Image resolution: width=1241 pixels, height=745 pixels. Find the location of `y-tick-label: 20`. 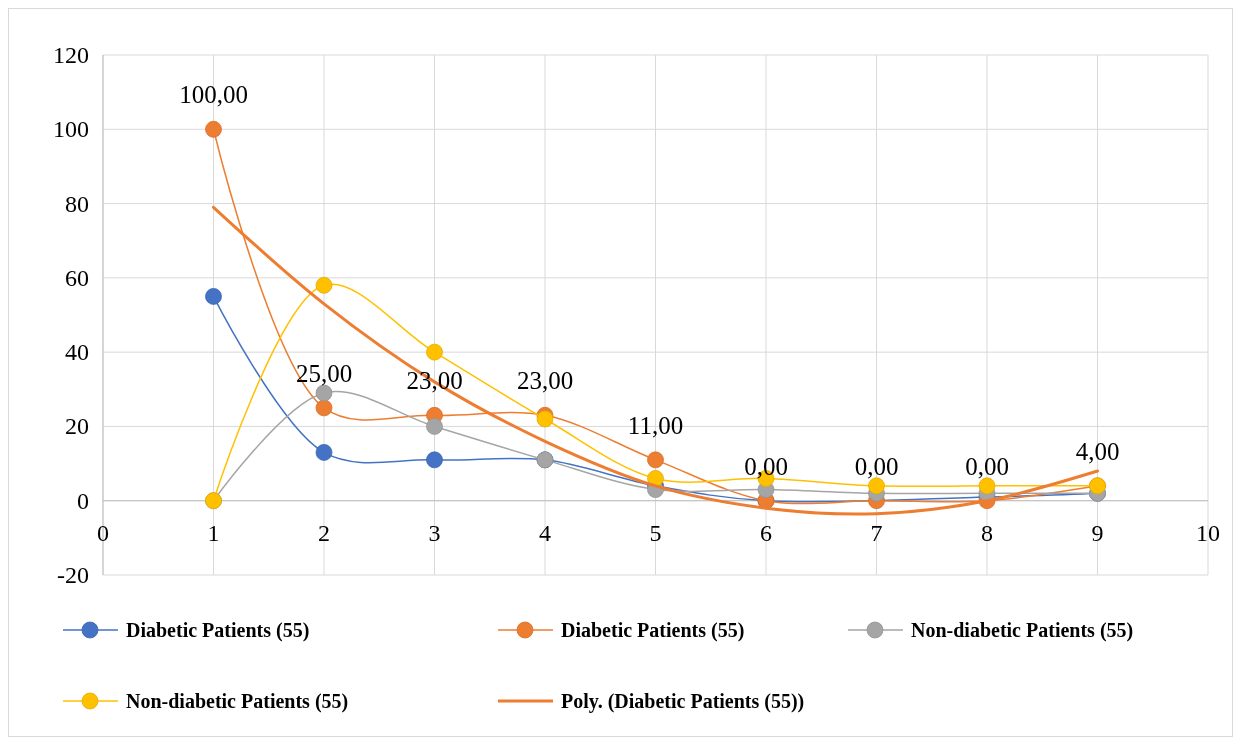

y-tick-label: 20 is located at coordinates (77, 426).